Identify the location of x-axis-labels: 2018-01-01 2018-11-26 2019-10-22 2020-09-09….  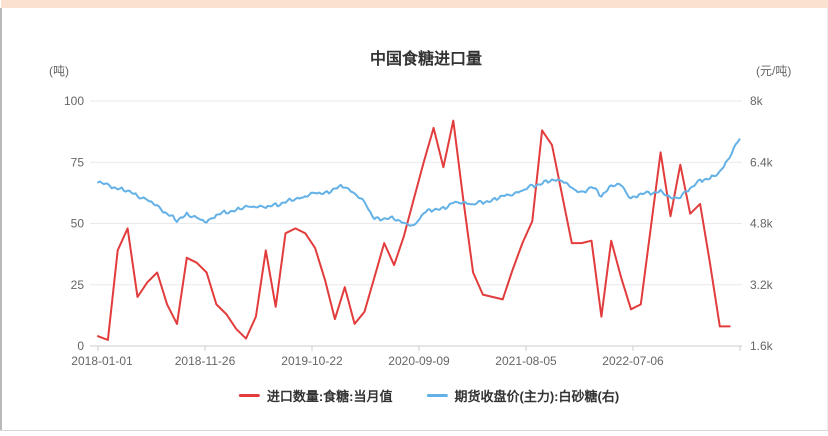
(367, 361).